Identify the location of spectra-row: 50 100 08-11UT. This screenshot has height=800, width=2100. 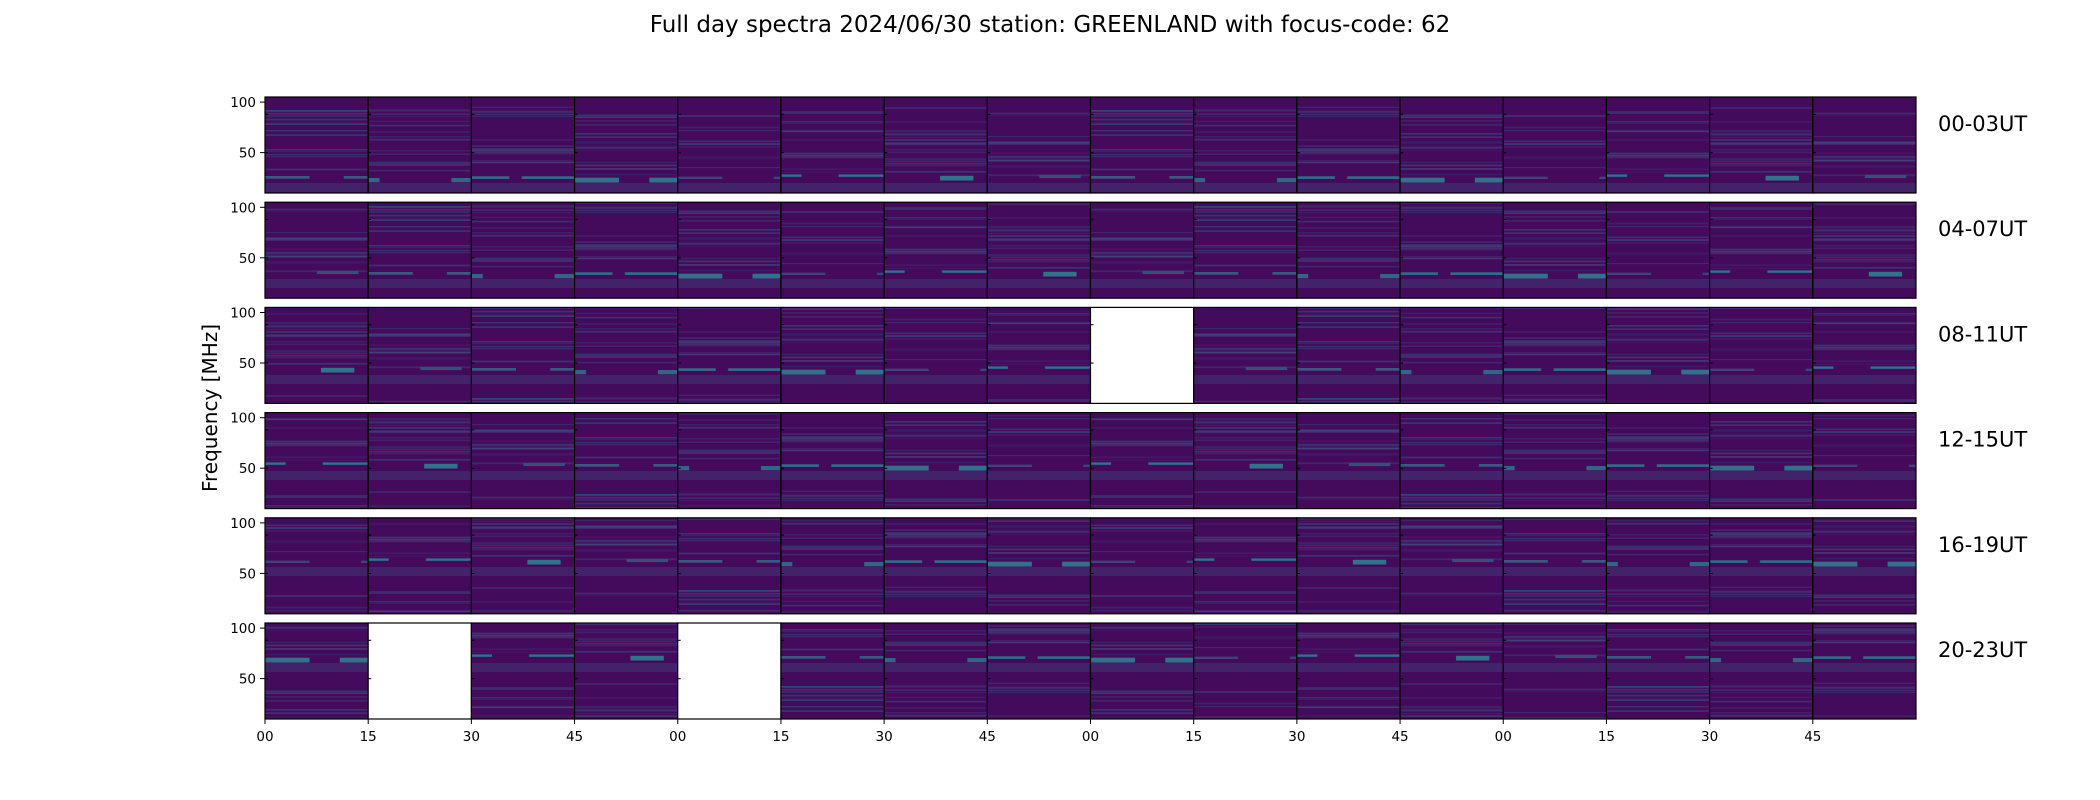
(1128, 355).